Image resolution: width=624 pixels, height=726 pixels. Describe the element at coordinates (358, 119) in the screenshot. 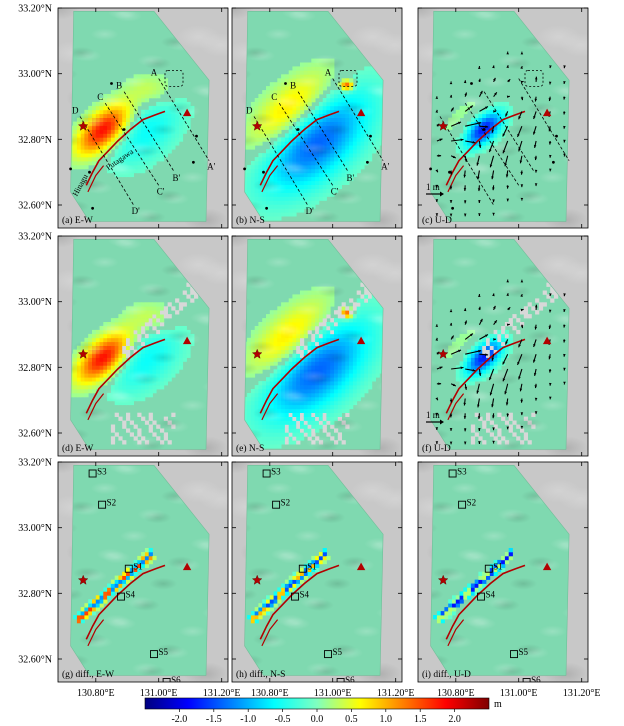

I see `profile-line` at that location.